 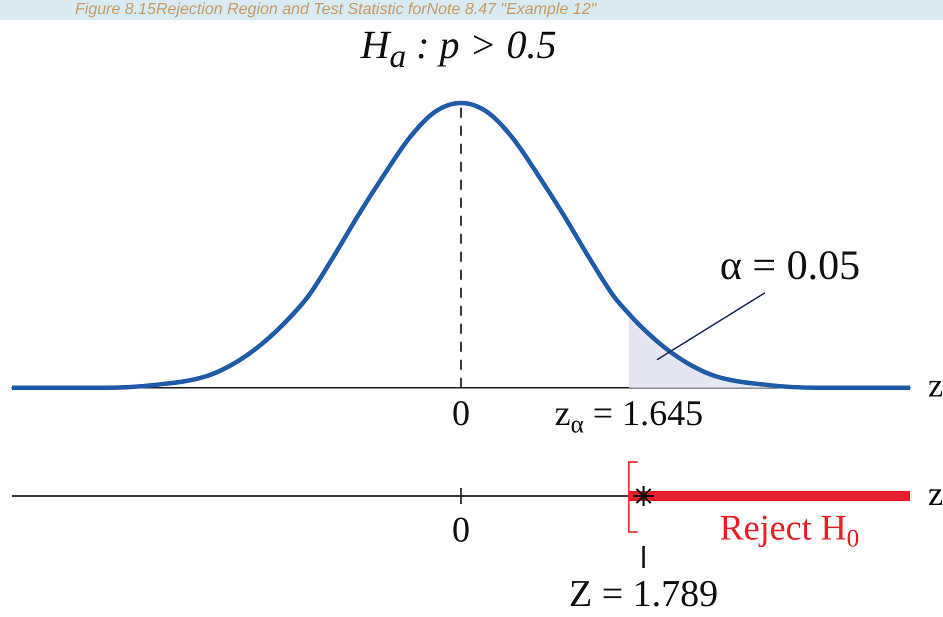 What do you see at coordinates (935, 386) in the screenshot?
I see `x-axis-title: z` at bounding box center [935, 386].